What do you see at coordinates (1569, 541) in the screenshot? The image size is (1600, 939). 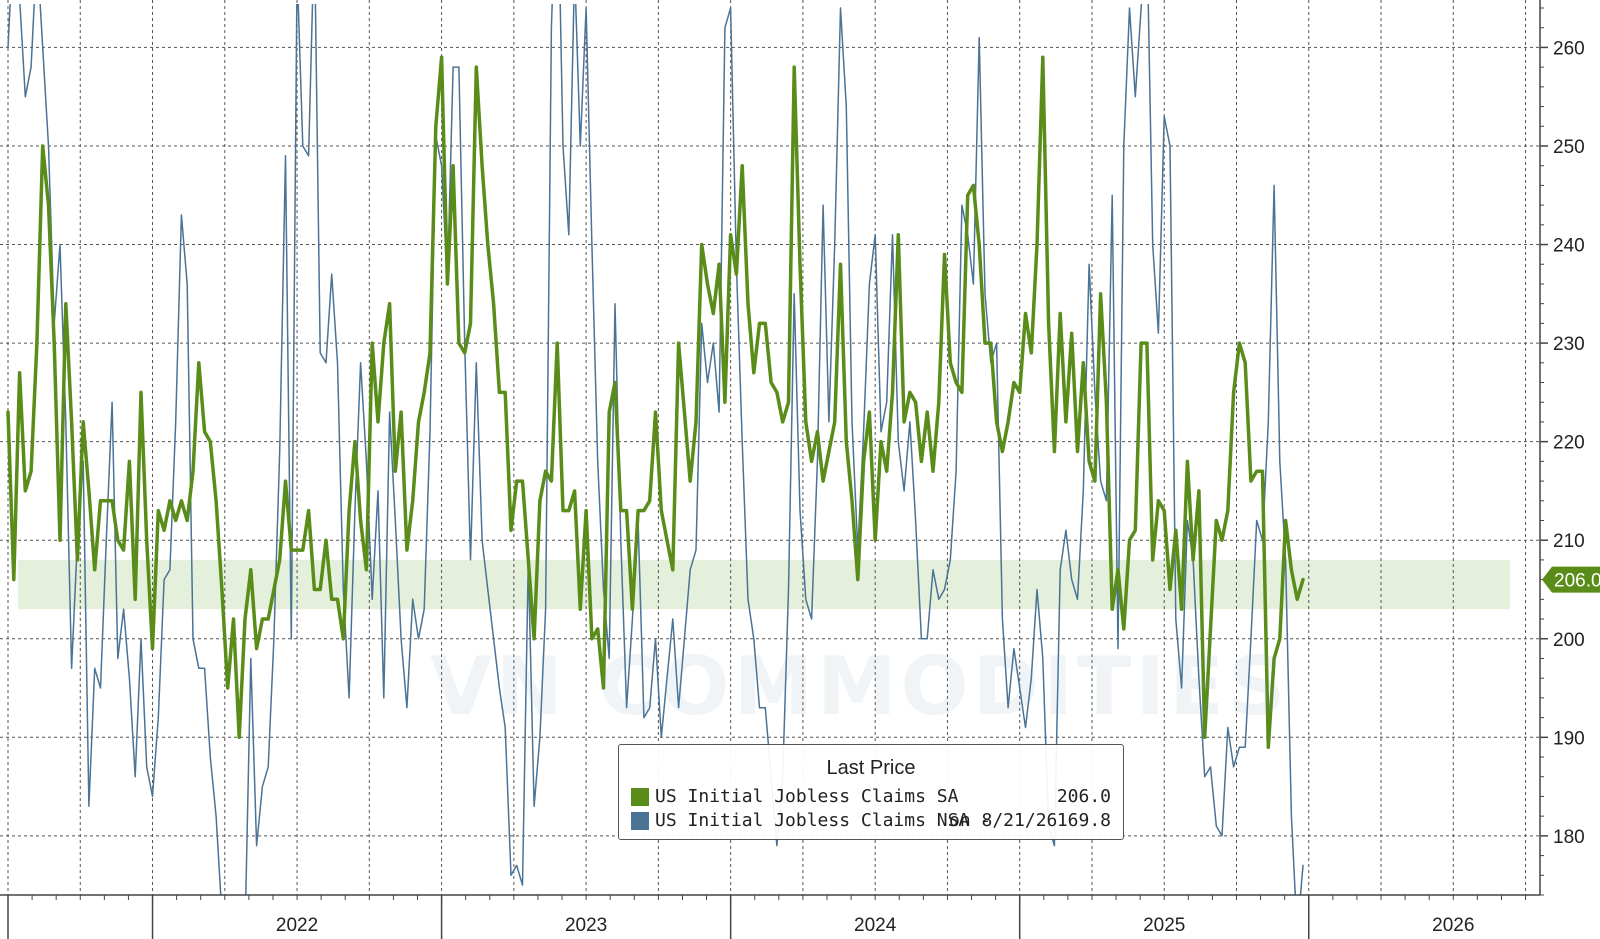 I see `y-tick-label: 210` at bounding box center [1569, 541].